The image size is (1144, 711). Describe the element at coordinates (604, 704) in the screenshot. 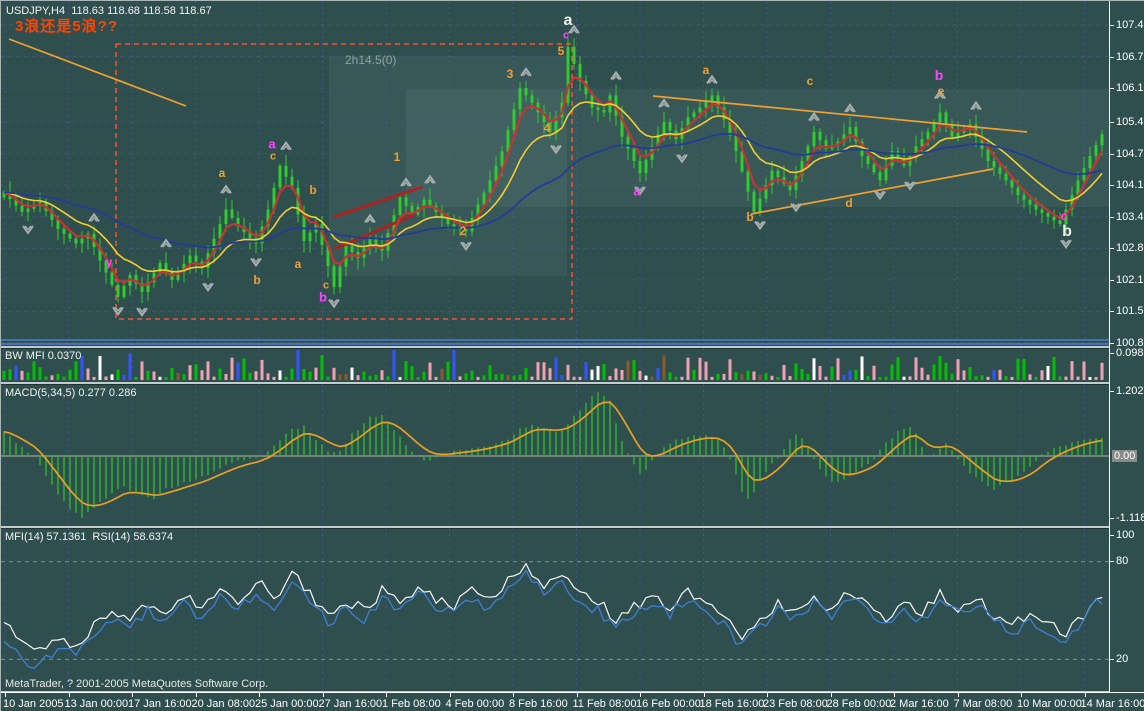

I see `date-tick-label: 11 Feb 08:00` at that location.